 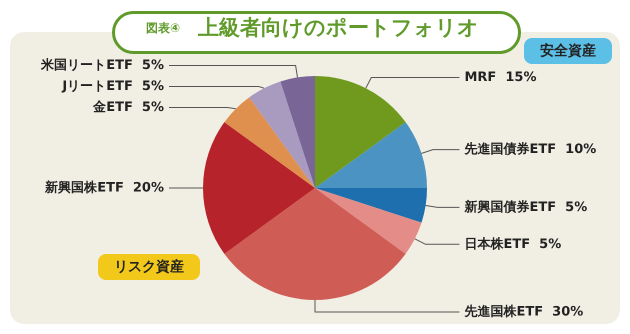 What do you see at coordinates (102, 66) in the screenshot?
I see `slice-label: 米国リートETF 5%` at bounding box center [102, 66].